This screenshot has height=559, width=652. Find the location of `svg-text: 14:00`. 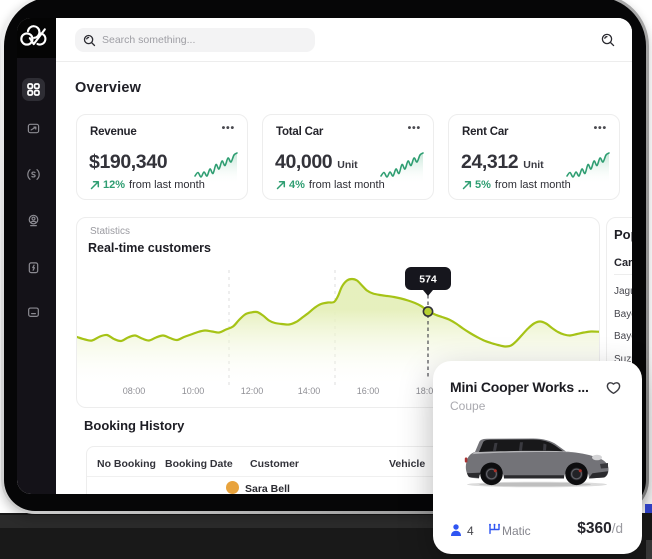

svg-text: 14:00 is located at coordinates (309, 391).